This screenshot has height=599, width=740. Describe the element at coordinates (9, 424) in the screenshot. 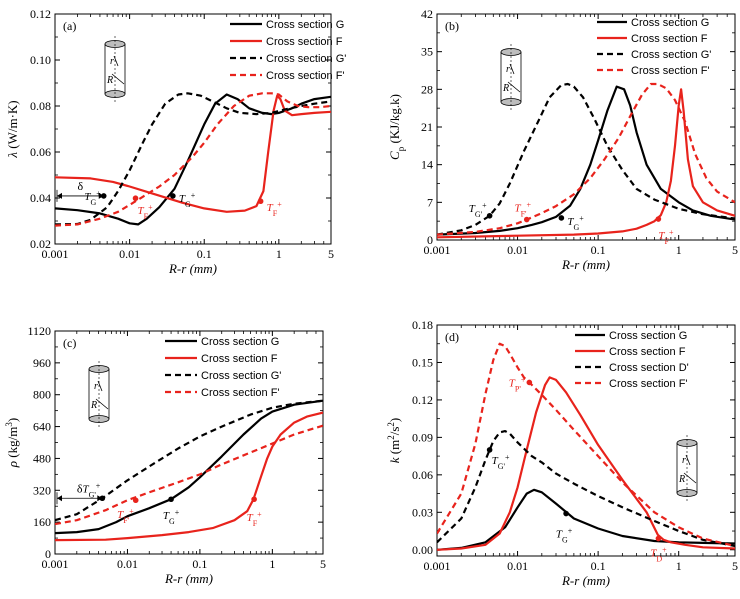

I see `y-axis-label-part: 3` at that location.